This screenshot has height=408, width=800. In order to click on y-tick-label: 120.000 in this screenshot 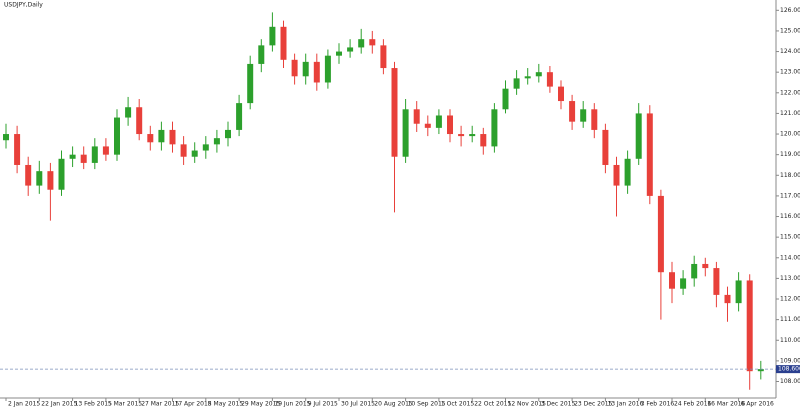, I will do `click(790, 134)`.